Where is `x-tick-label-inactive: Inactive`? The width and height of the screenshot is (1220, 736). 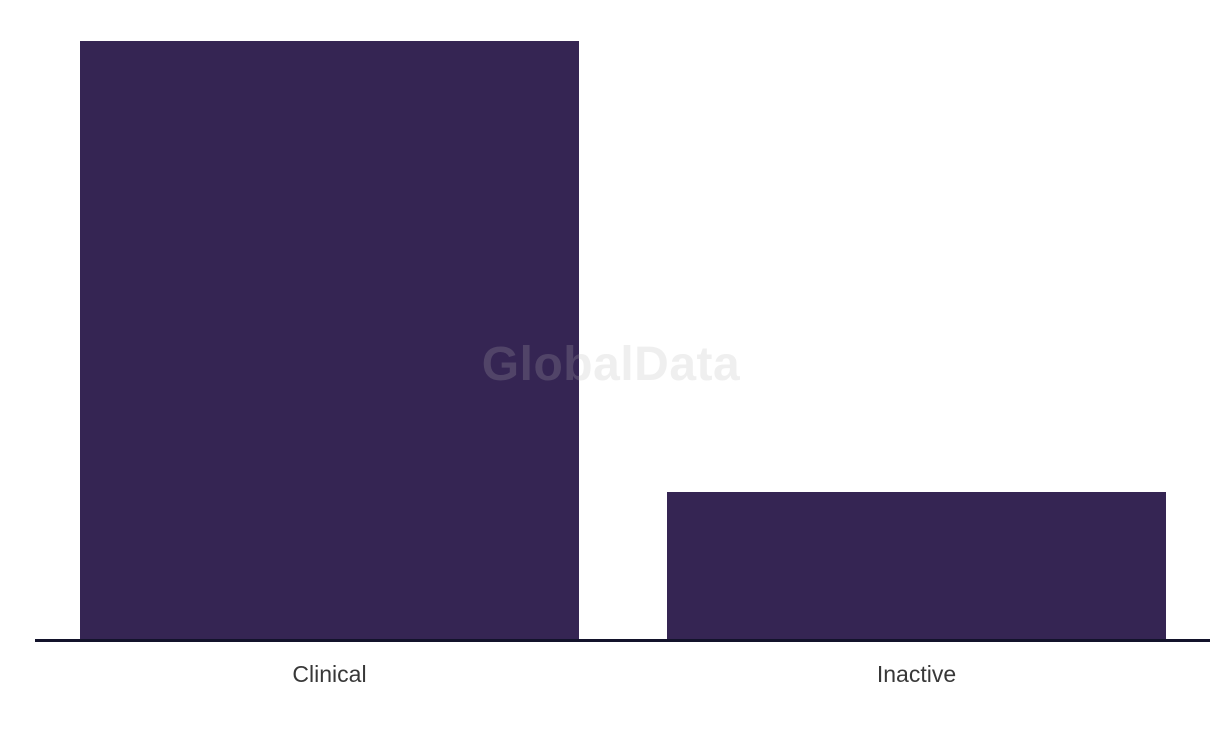
x-tick-label-inactive: Inactive is located at coordinates (916, 674).